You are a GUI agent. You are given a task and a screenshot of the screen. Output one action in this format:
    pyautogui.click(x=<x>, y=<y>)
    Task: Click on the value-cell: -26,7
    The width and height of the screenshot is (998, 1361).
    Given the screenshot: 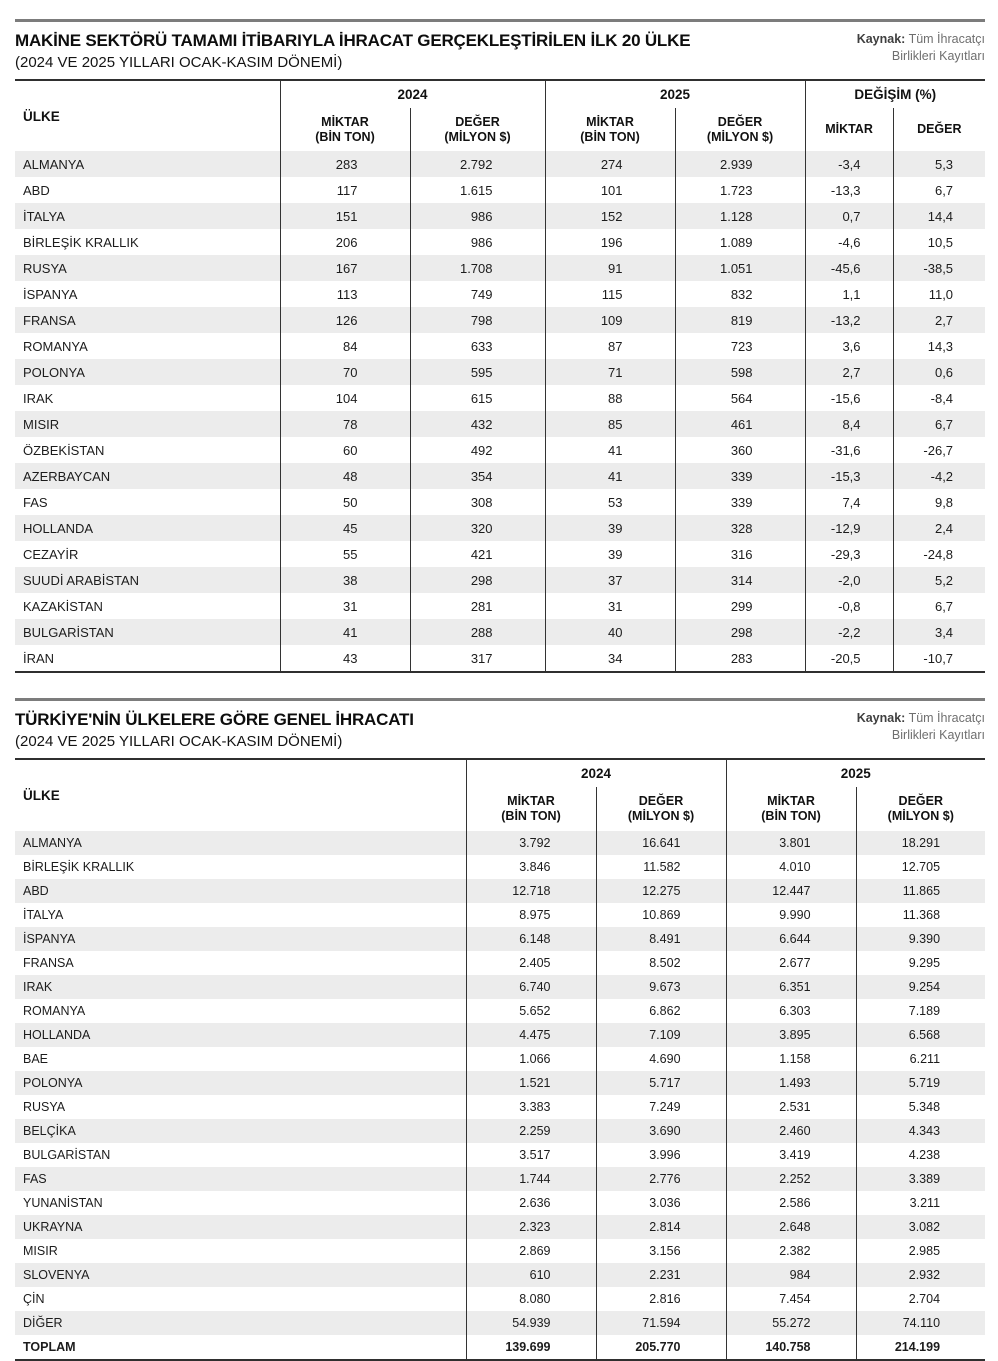 What is the action you would take?
    pyautogui.click(x=939, y=450)
    